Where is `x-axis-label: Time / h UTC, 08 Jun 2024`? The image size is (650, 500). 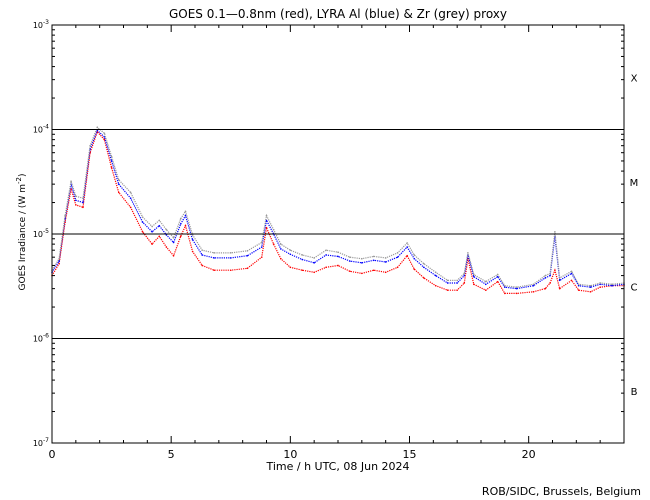 x-axis-label: Time / h UTC, 08 Jun 2024 is located at coordinates (337, 466).